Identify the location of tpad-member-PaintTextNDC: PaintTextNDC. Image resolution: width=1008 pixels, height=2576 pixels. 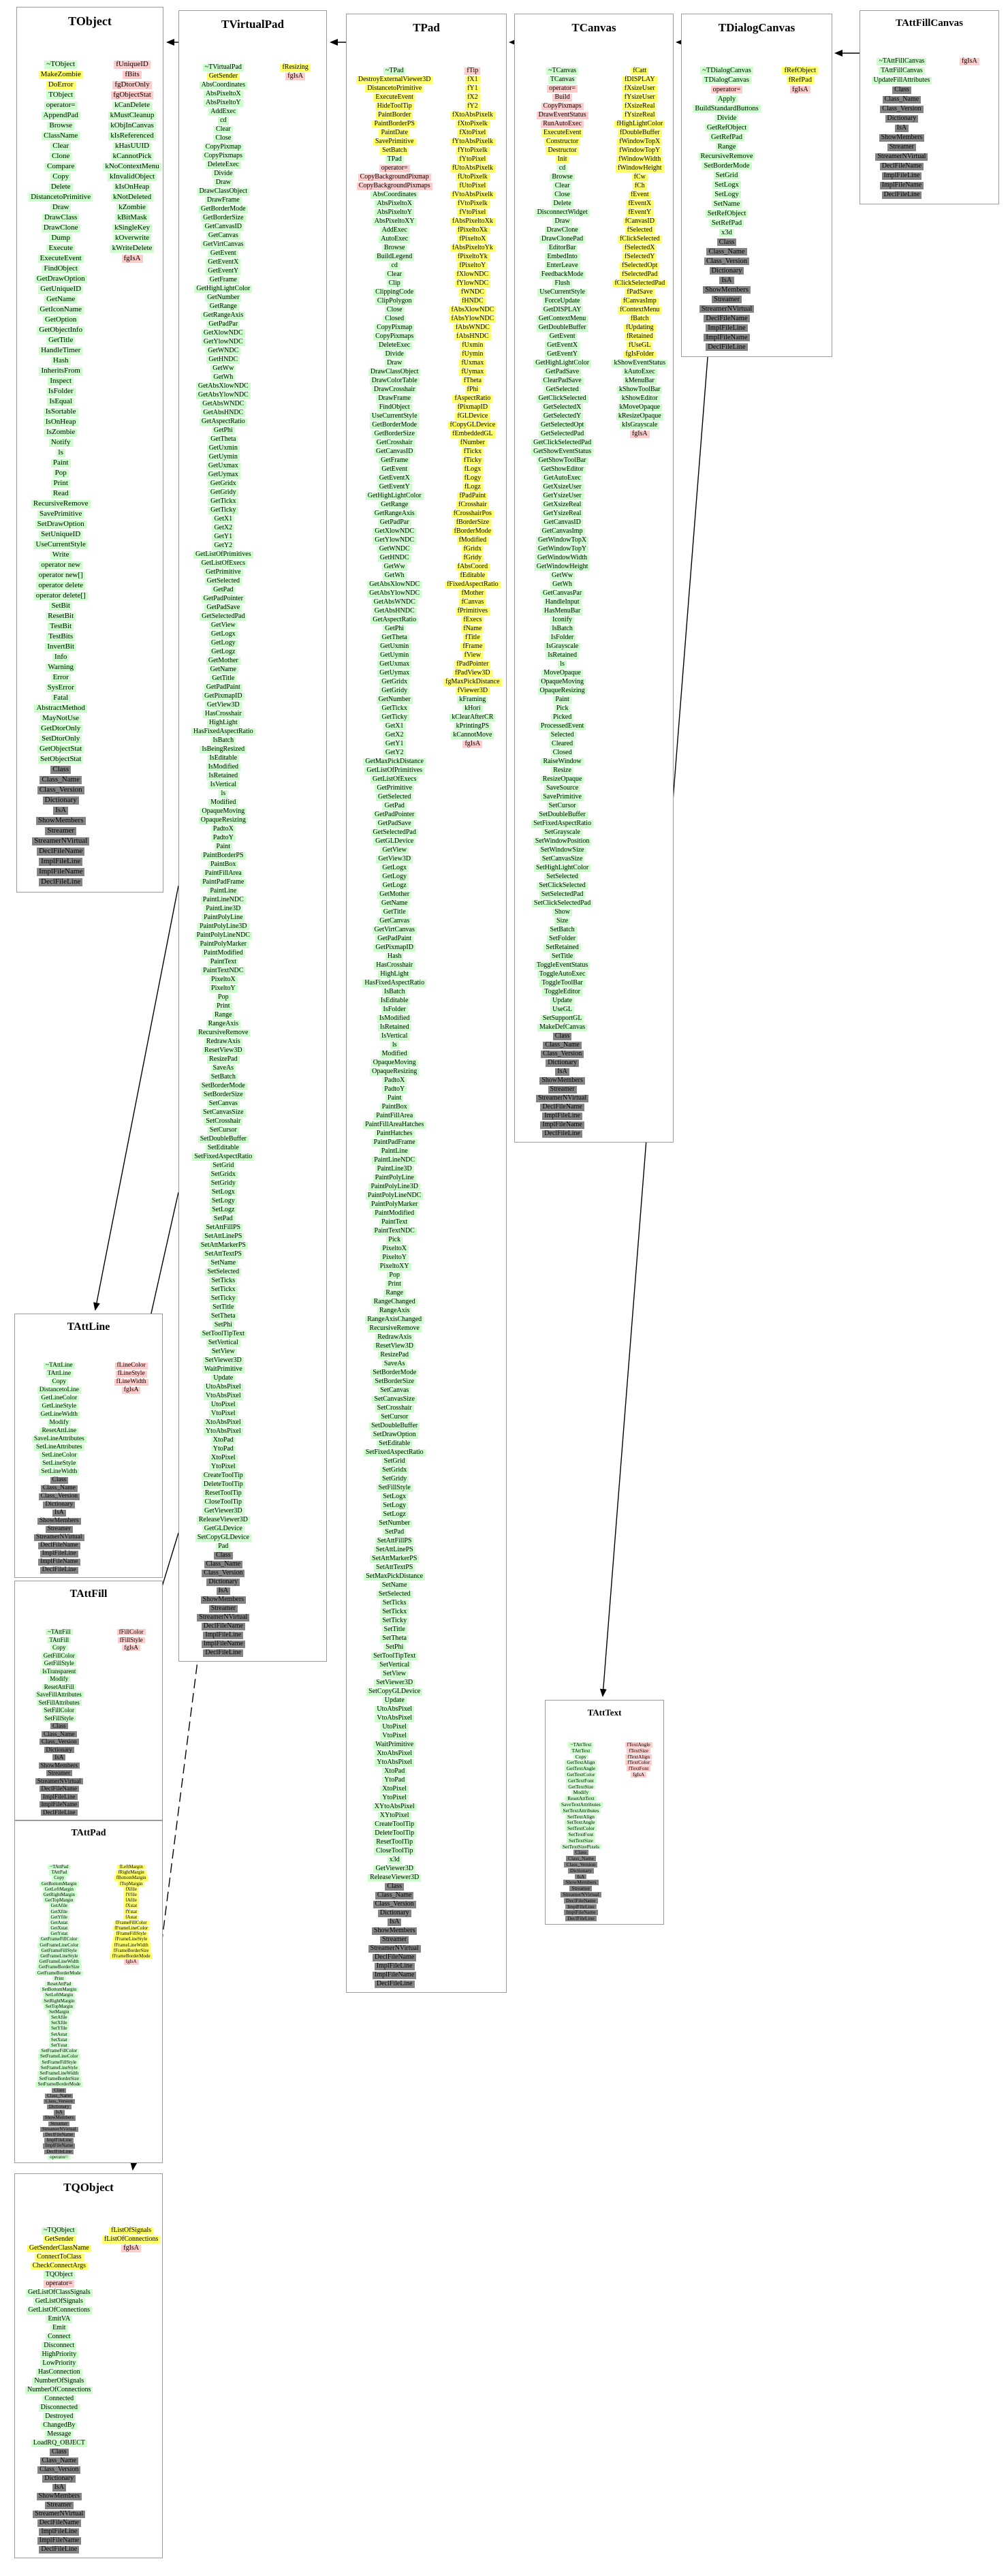
(394, 1231).